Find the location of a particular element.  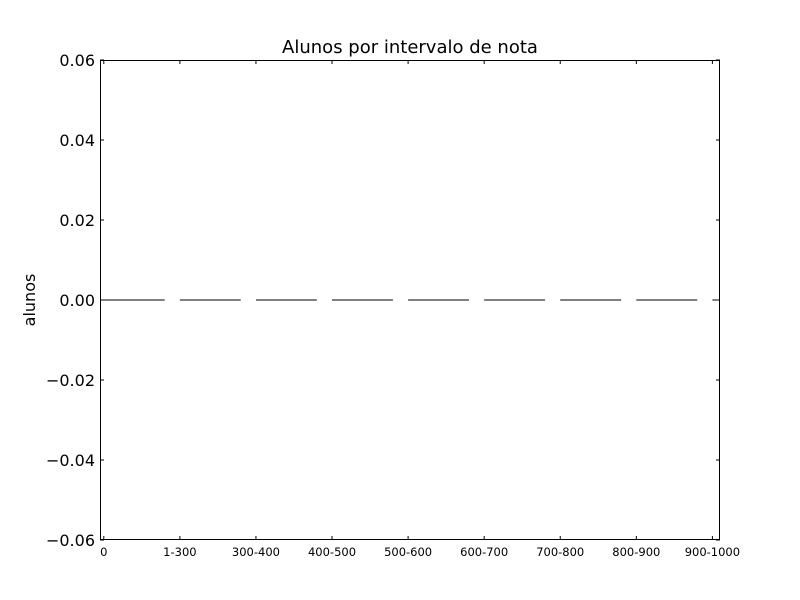

bar-series is located at coordinates (411, 300).